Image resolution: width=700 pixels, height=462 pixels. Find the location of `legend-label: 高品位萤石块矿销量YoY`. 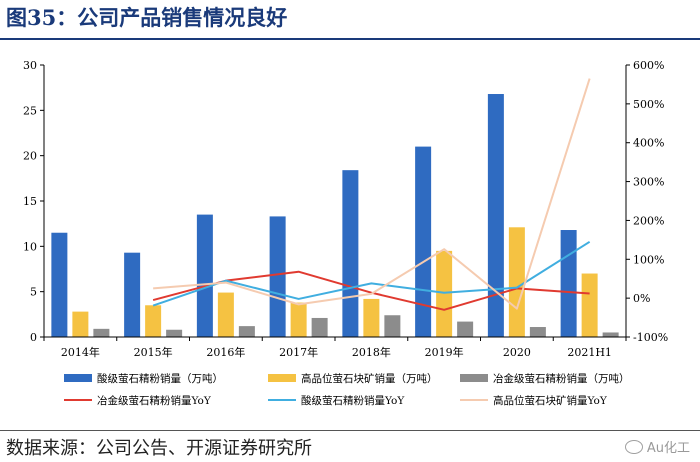

legend-label: 高品位萤石块矿销量YoY is located at coordinates (550, 400).